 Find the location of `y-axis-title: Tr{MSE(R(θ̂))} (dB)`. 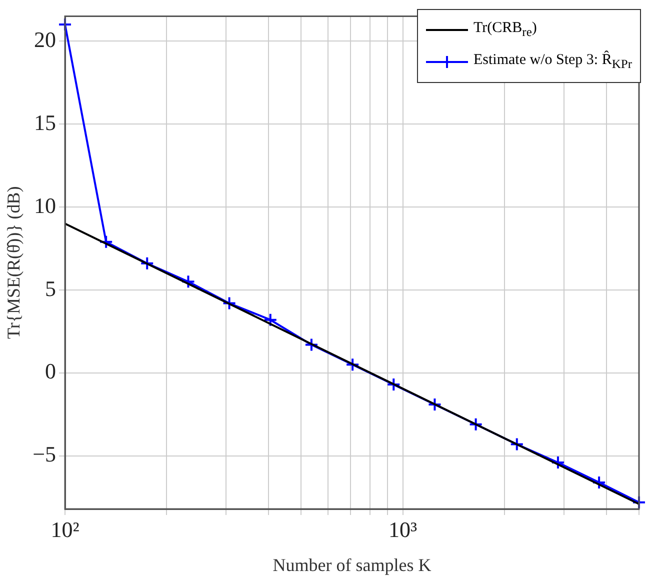

y-axis-title: Tr{MSE(R(θ̂))} (dB) is located at coordinates (14, 262).